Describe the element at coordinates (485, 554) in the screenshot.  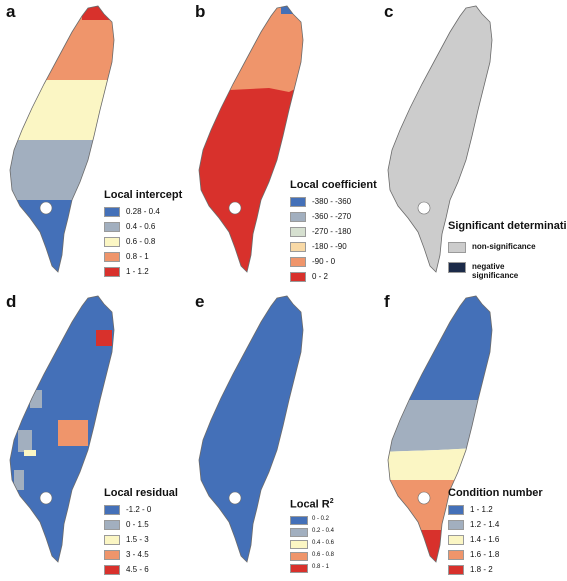
I see `legend-label: 1.6 - 1.8` at that location.